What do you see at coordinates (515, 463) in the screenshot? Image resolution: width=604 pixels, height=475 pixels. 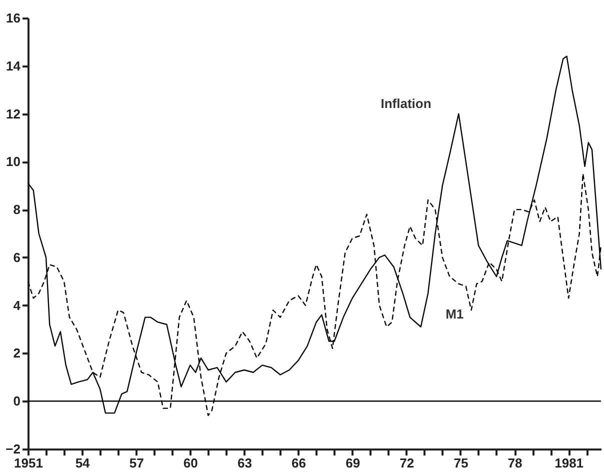 I see `x-tick-label: 78` at bounding box center [515, 463].